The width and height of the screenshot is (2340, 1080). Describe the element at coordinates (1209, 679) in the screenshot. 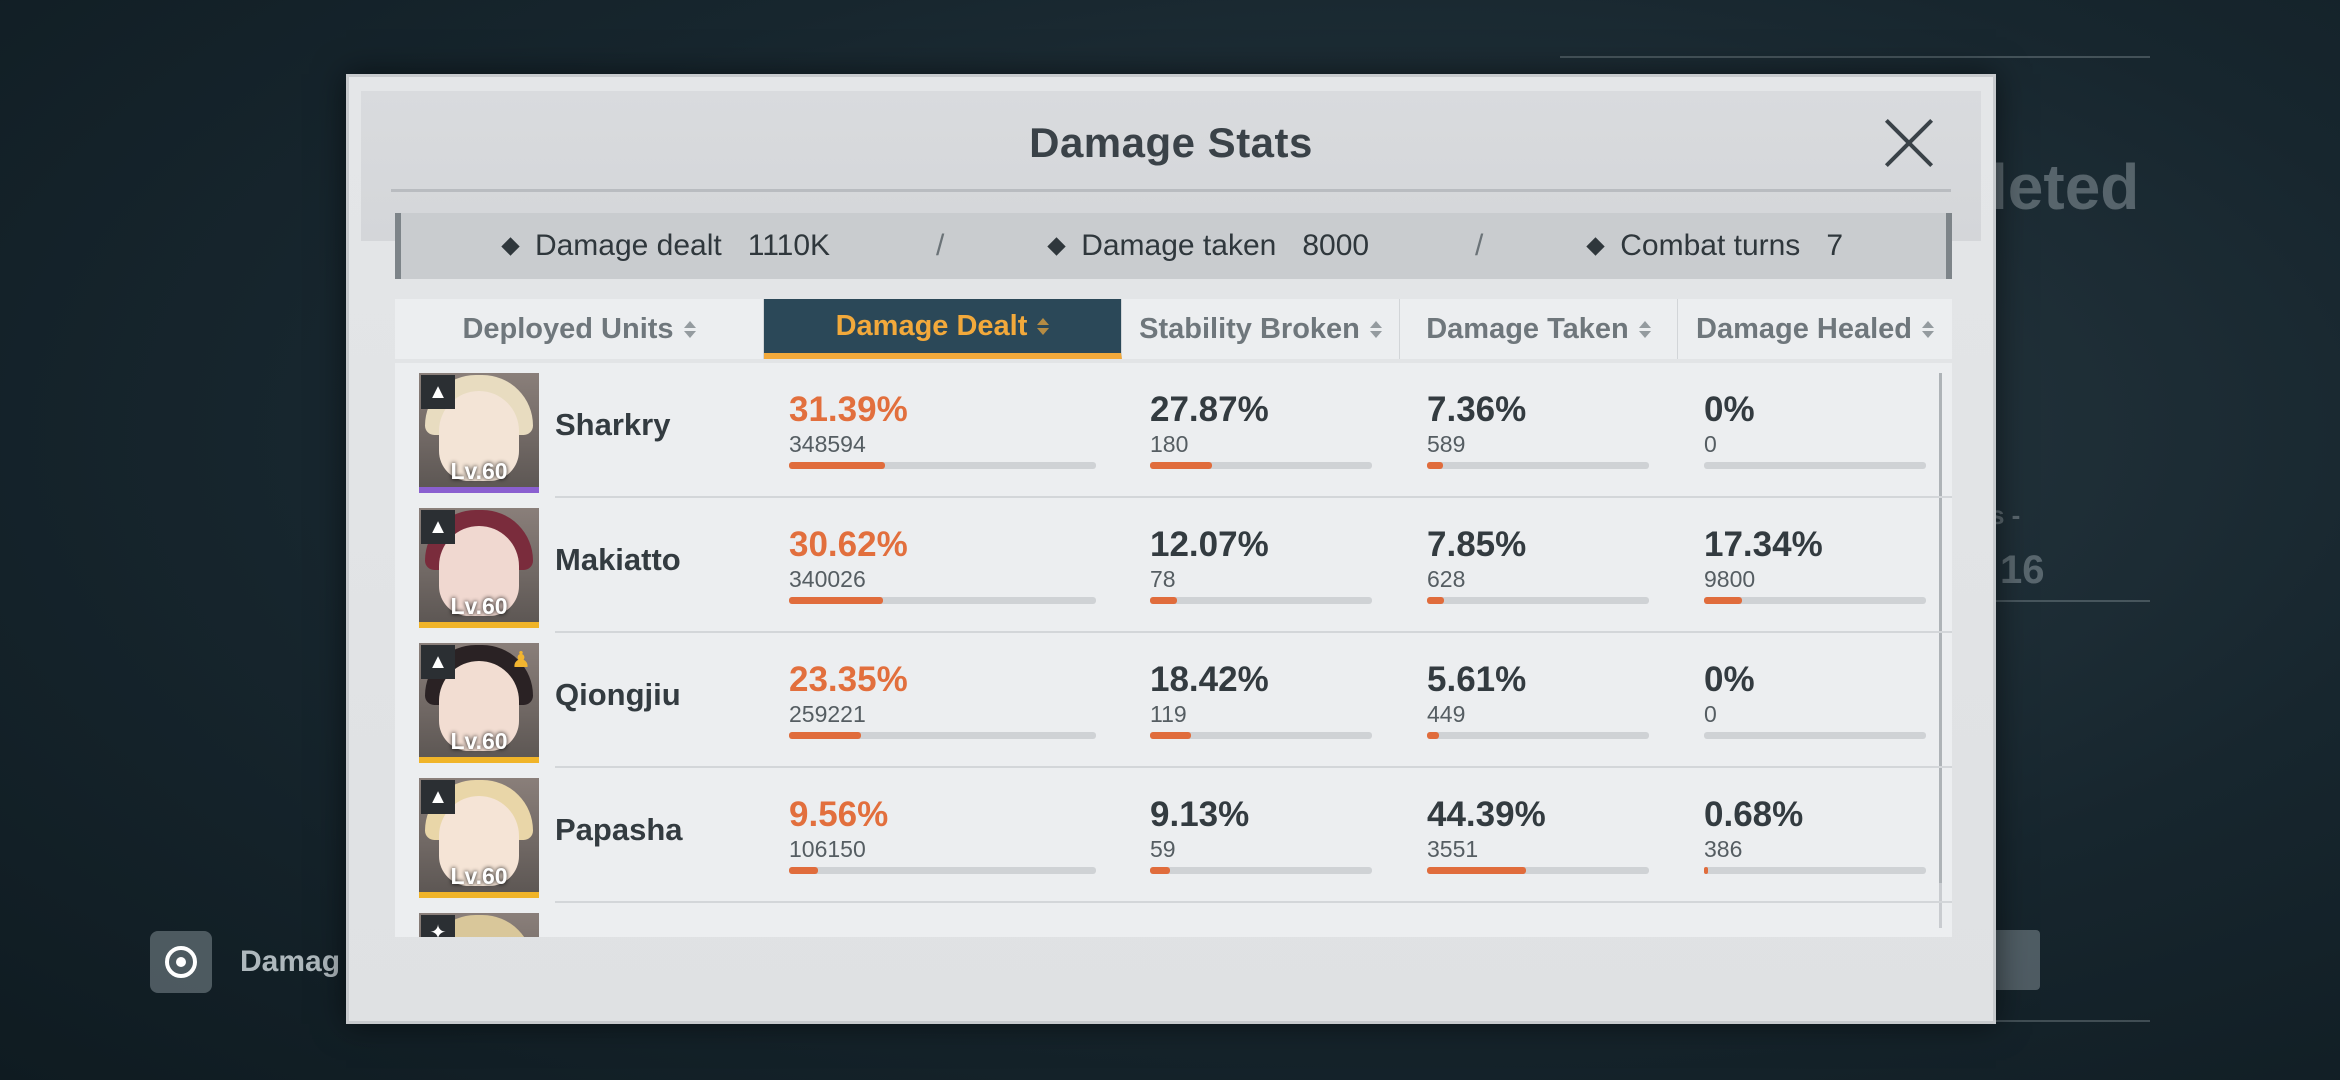

I see `stat-percent: 18.42%` at that location.